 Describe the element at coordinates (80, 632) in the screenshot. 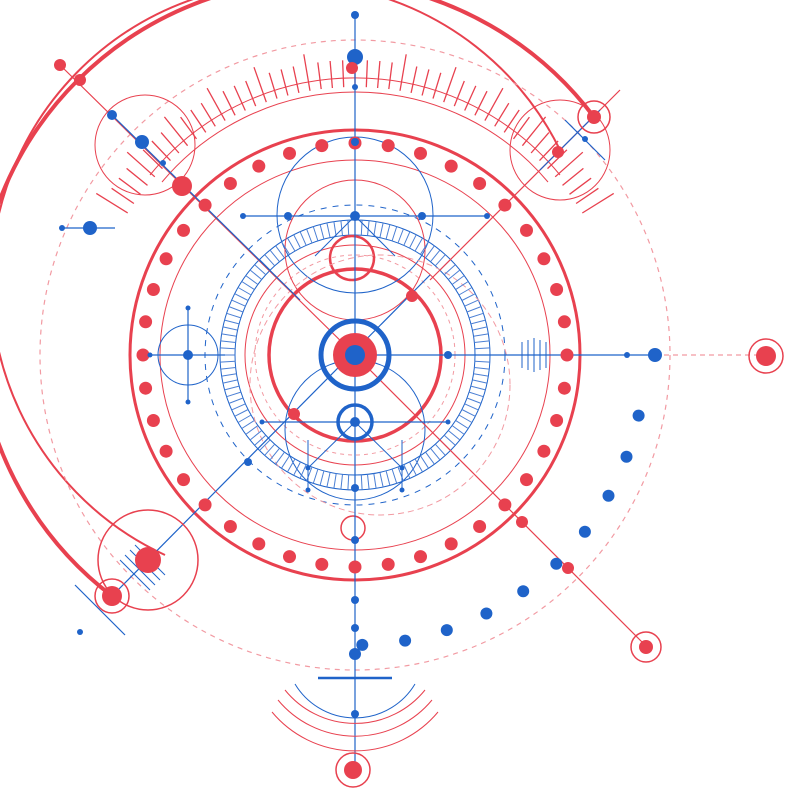

I see `ll-blue-end` at that location.